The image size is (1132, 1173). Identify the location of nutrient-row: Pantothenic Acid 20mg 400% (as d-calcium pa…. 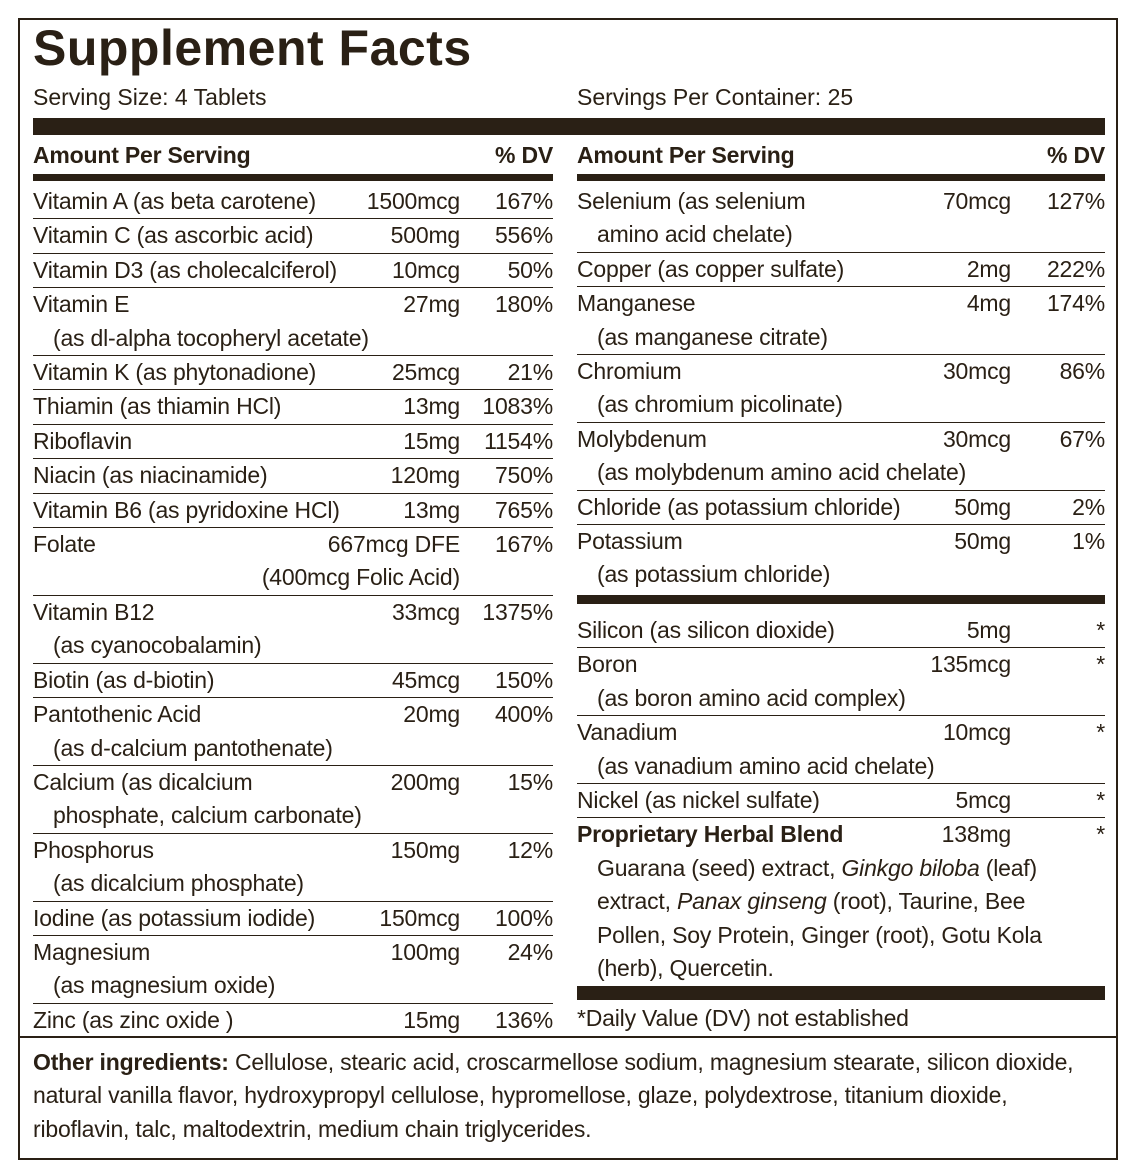
(293, 732).